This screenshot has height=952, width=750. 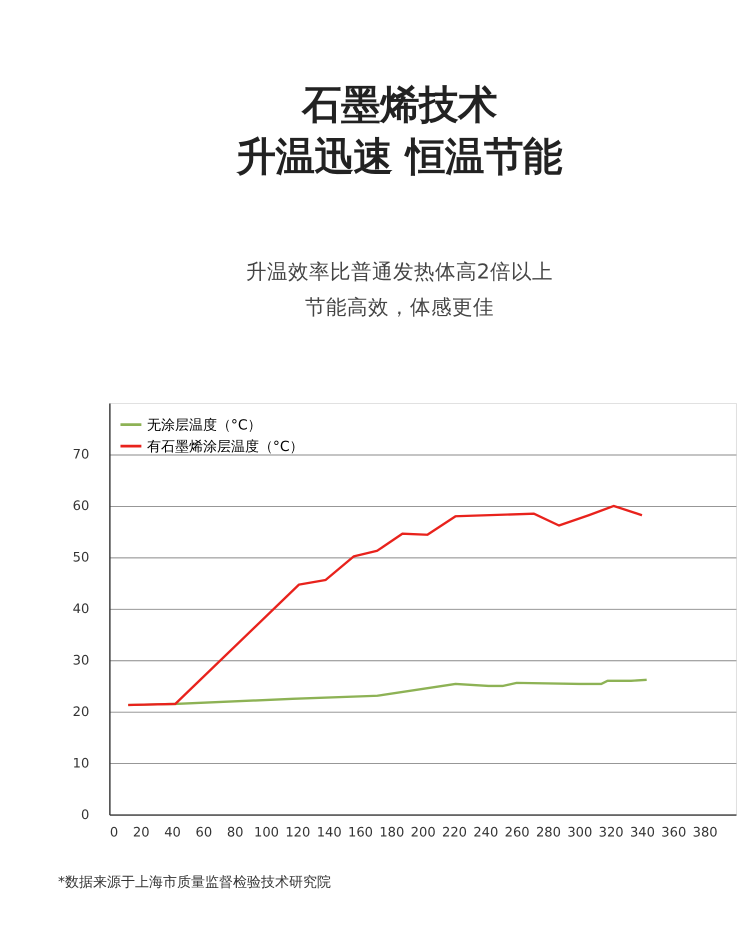 I want to click on x-tick-label: 260, so click(x=517, y=833).